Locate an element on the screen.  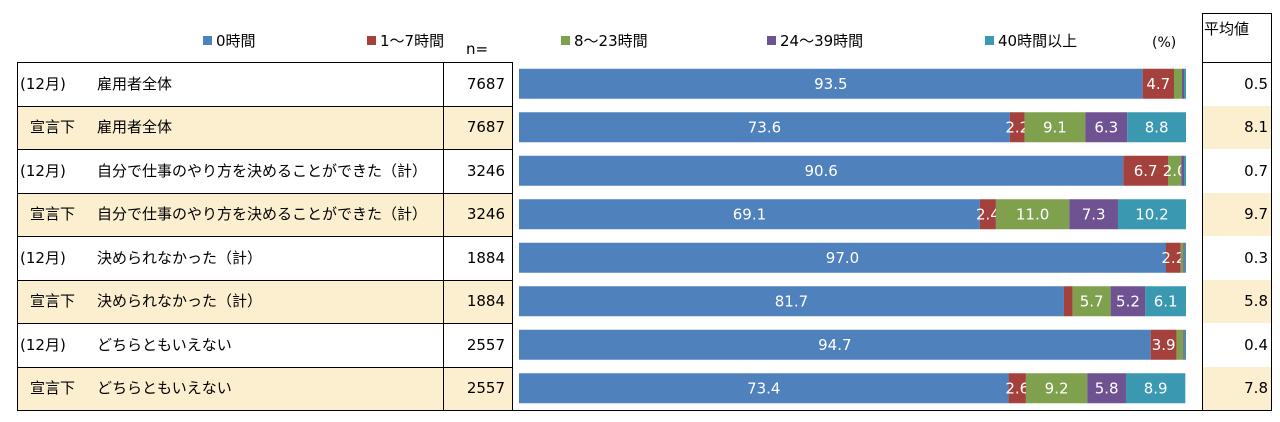
row-average-value: 0.5 is located at coordinates (1256, 83).